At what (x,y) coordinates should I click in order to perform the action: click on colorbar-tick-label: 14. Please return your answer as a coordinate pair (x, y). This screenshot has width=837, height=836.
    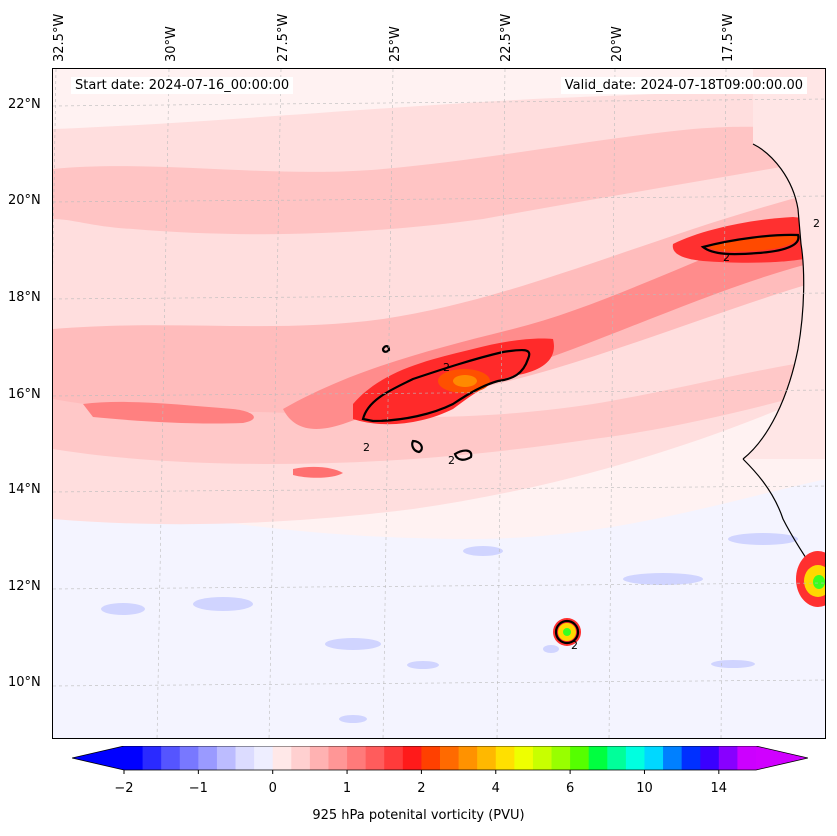
    Looking at the image, I should click on (719, 788).